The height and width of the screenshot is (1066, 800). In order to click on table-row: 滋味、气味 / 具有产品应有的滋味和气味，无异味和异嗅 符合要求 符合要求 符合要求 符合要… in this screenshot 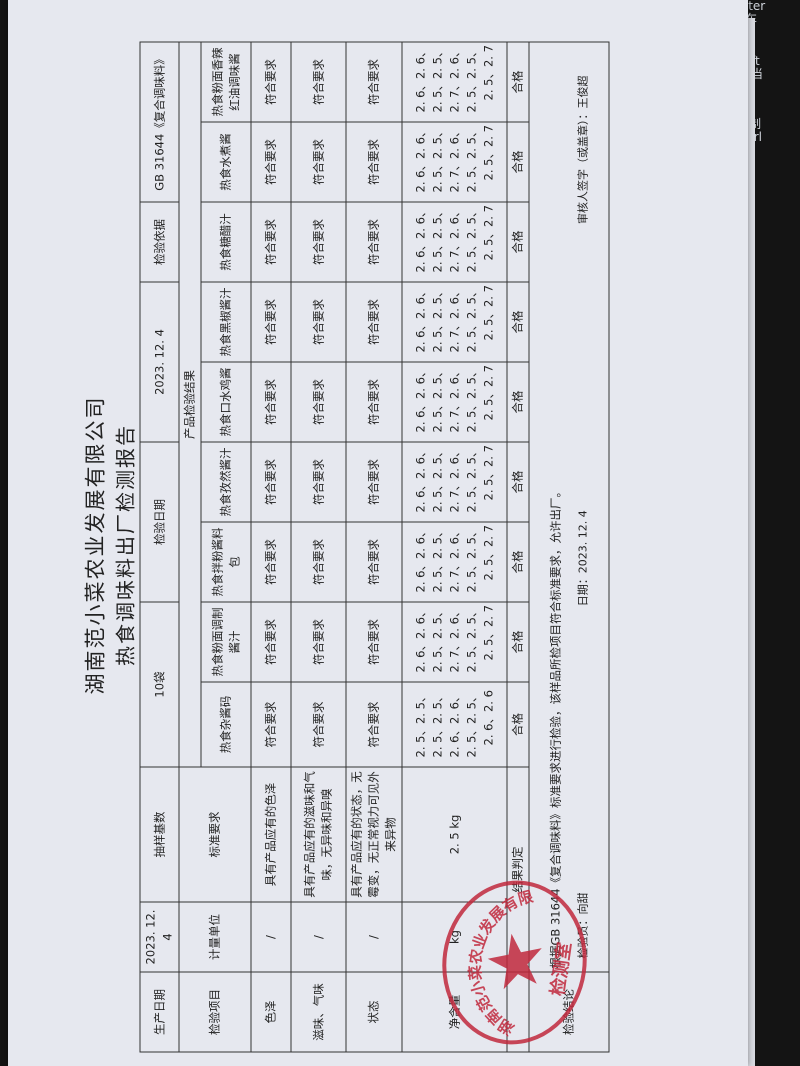, I will do `click(318, 546)`.